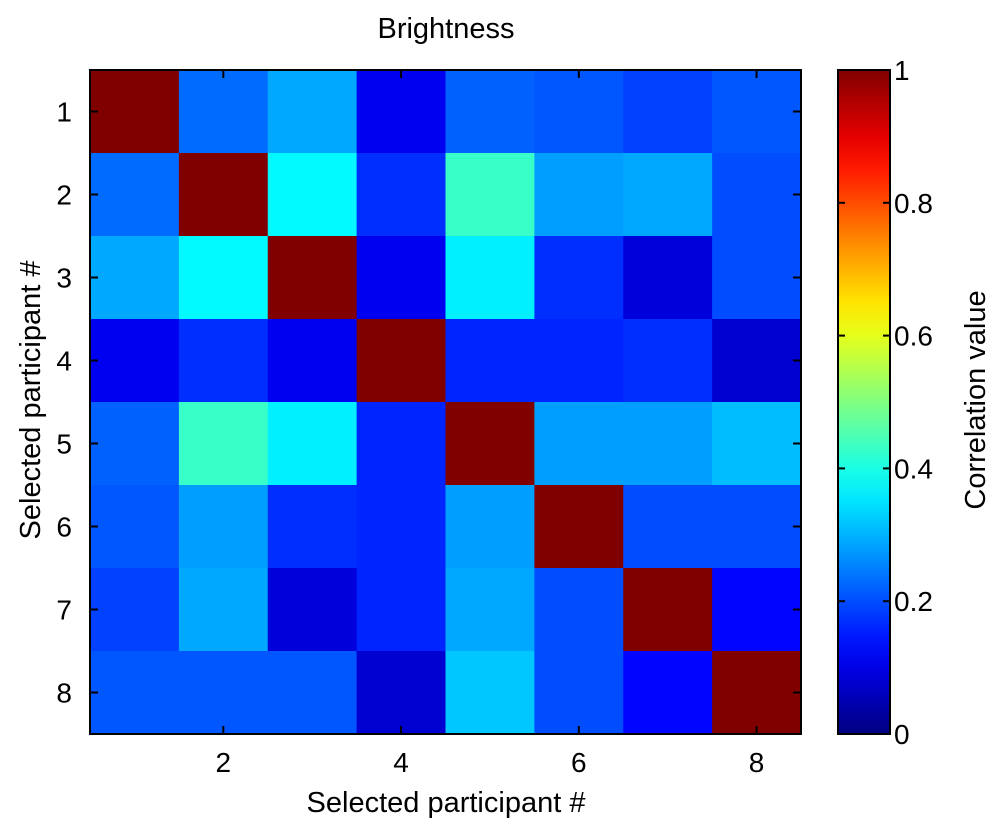 The width and height of the screenshot is (996, 826). What do you see at coordinates (757, 762) in the screenshot?
I see `x-tick-label: 8` at bounding box center [757, 762].